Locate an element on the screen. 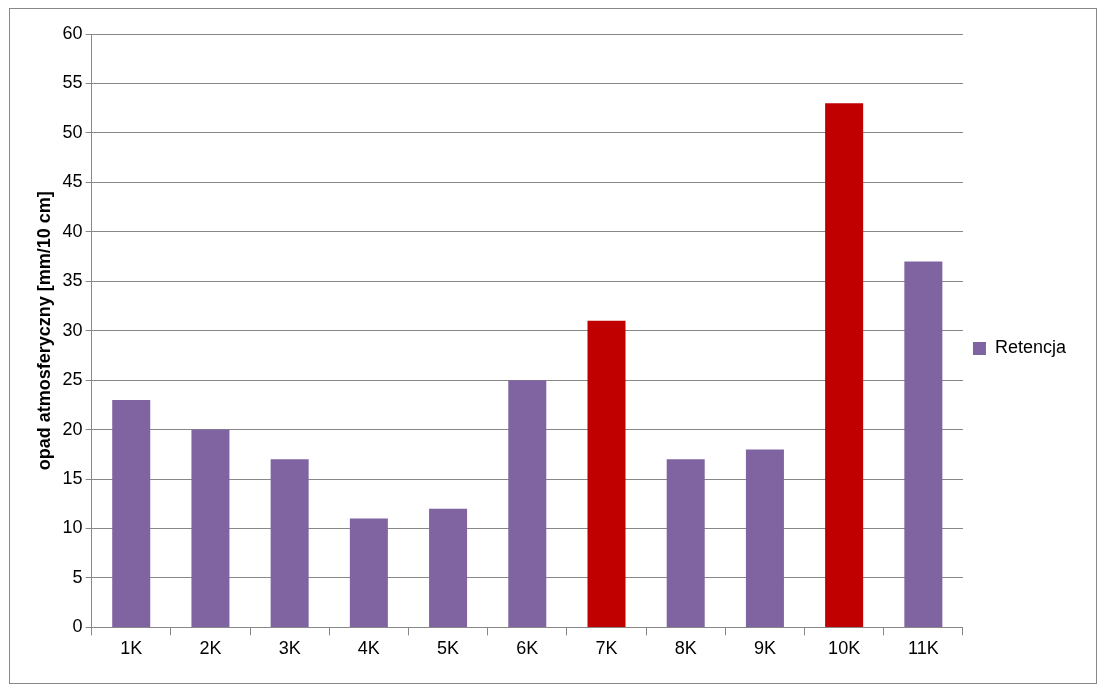 This screenshot has width=1100, height=686. x-tick-label: 9K is located at coordinates (764, 648).